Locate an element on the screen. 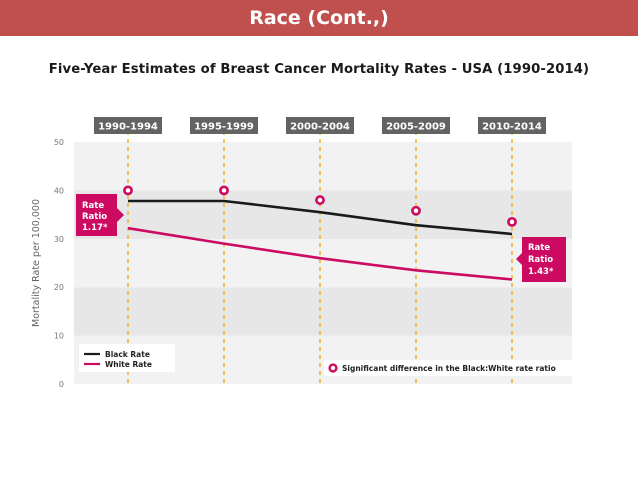 This screenshot has width=638, height=478. rate-ratio-callout-2010 is located at coordinates (541, 259).